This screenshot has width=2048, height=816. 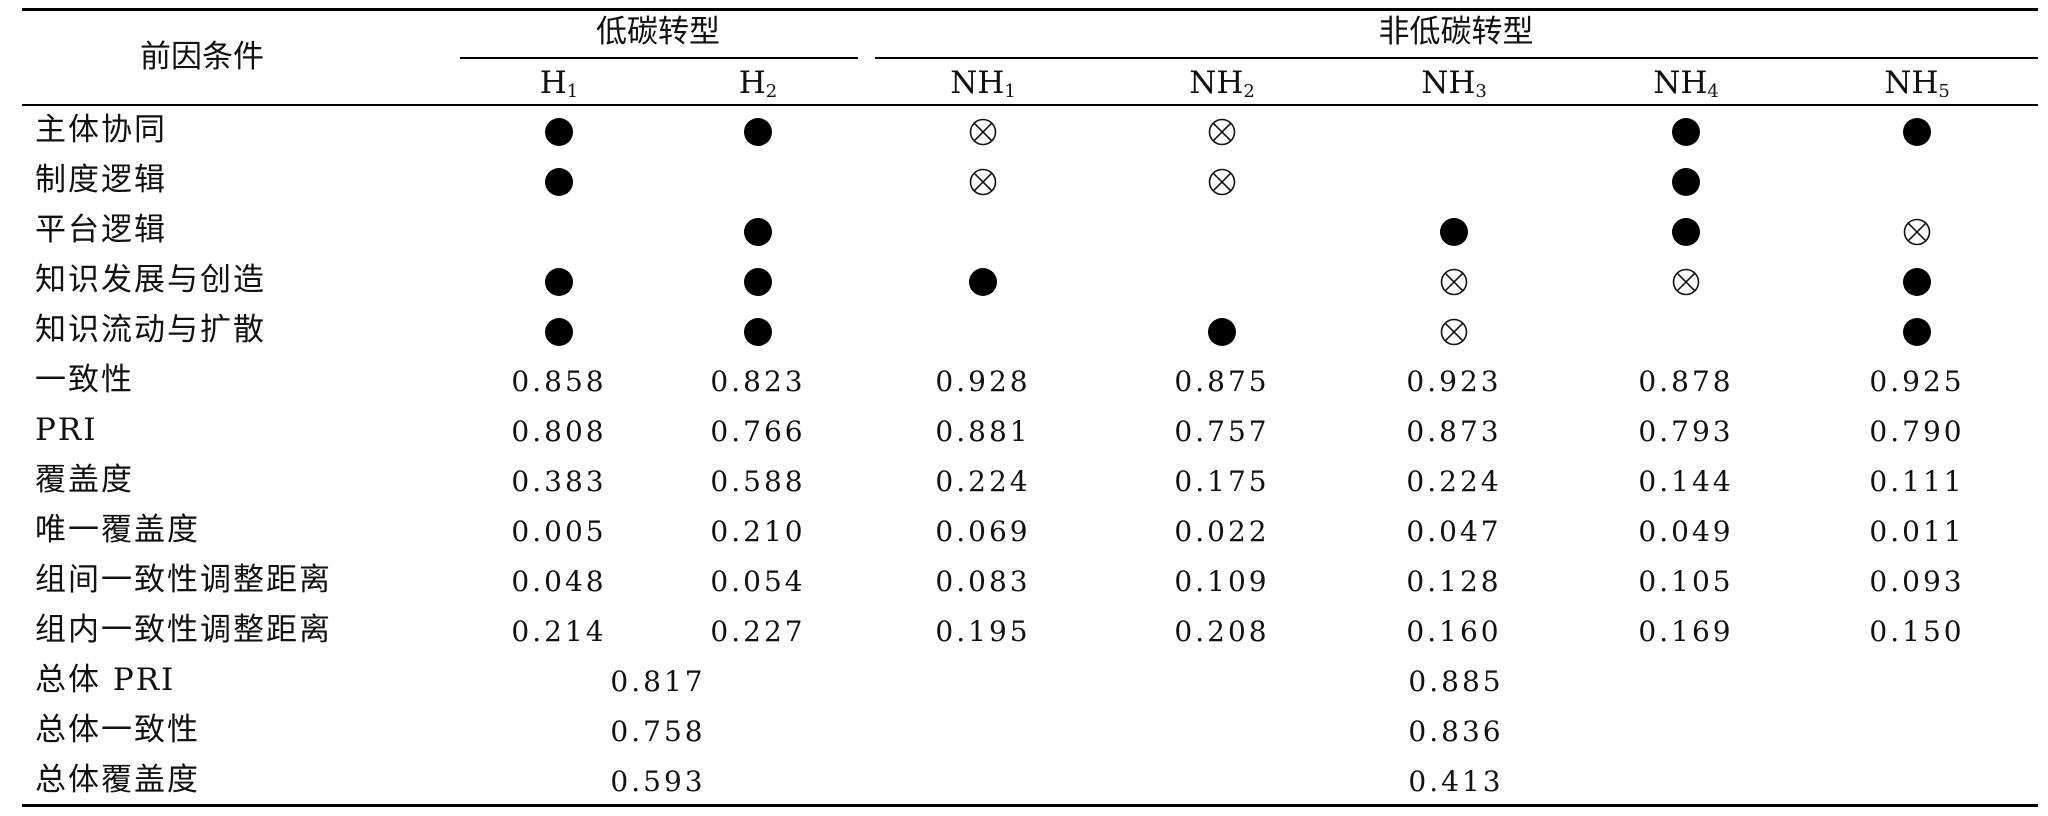 What do you see at coordinates (1686, 83) in the screenshot?
I see `config-header-nh4: NH4` at bounding box center [1686, 83].